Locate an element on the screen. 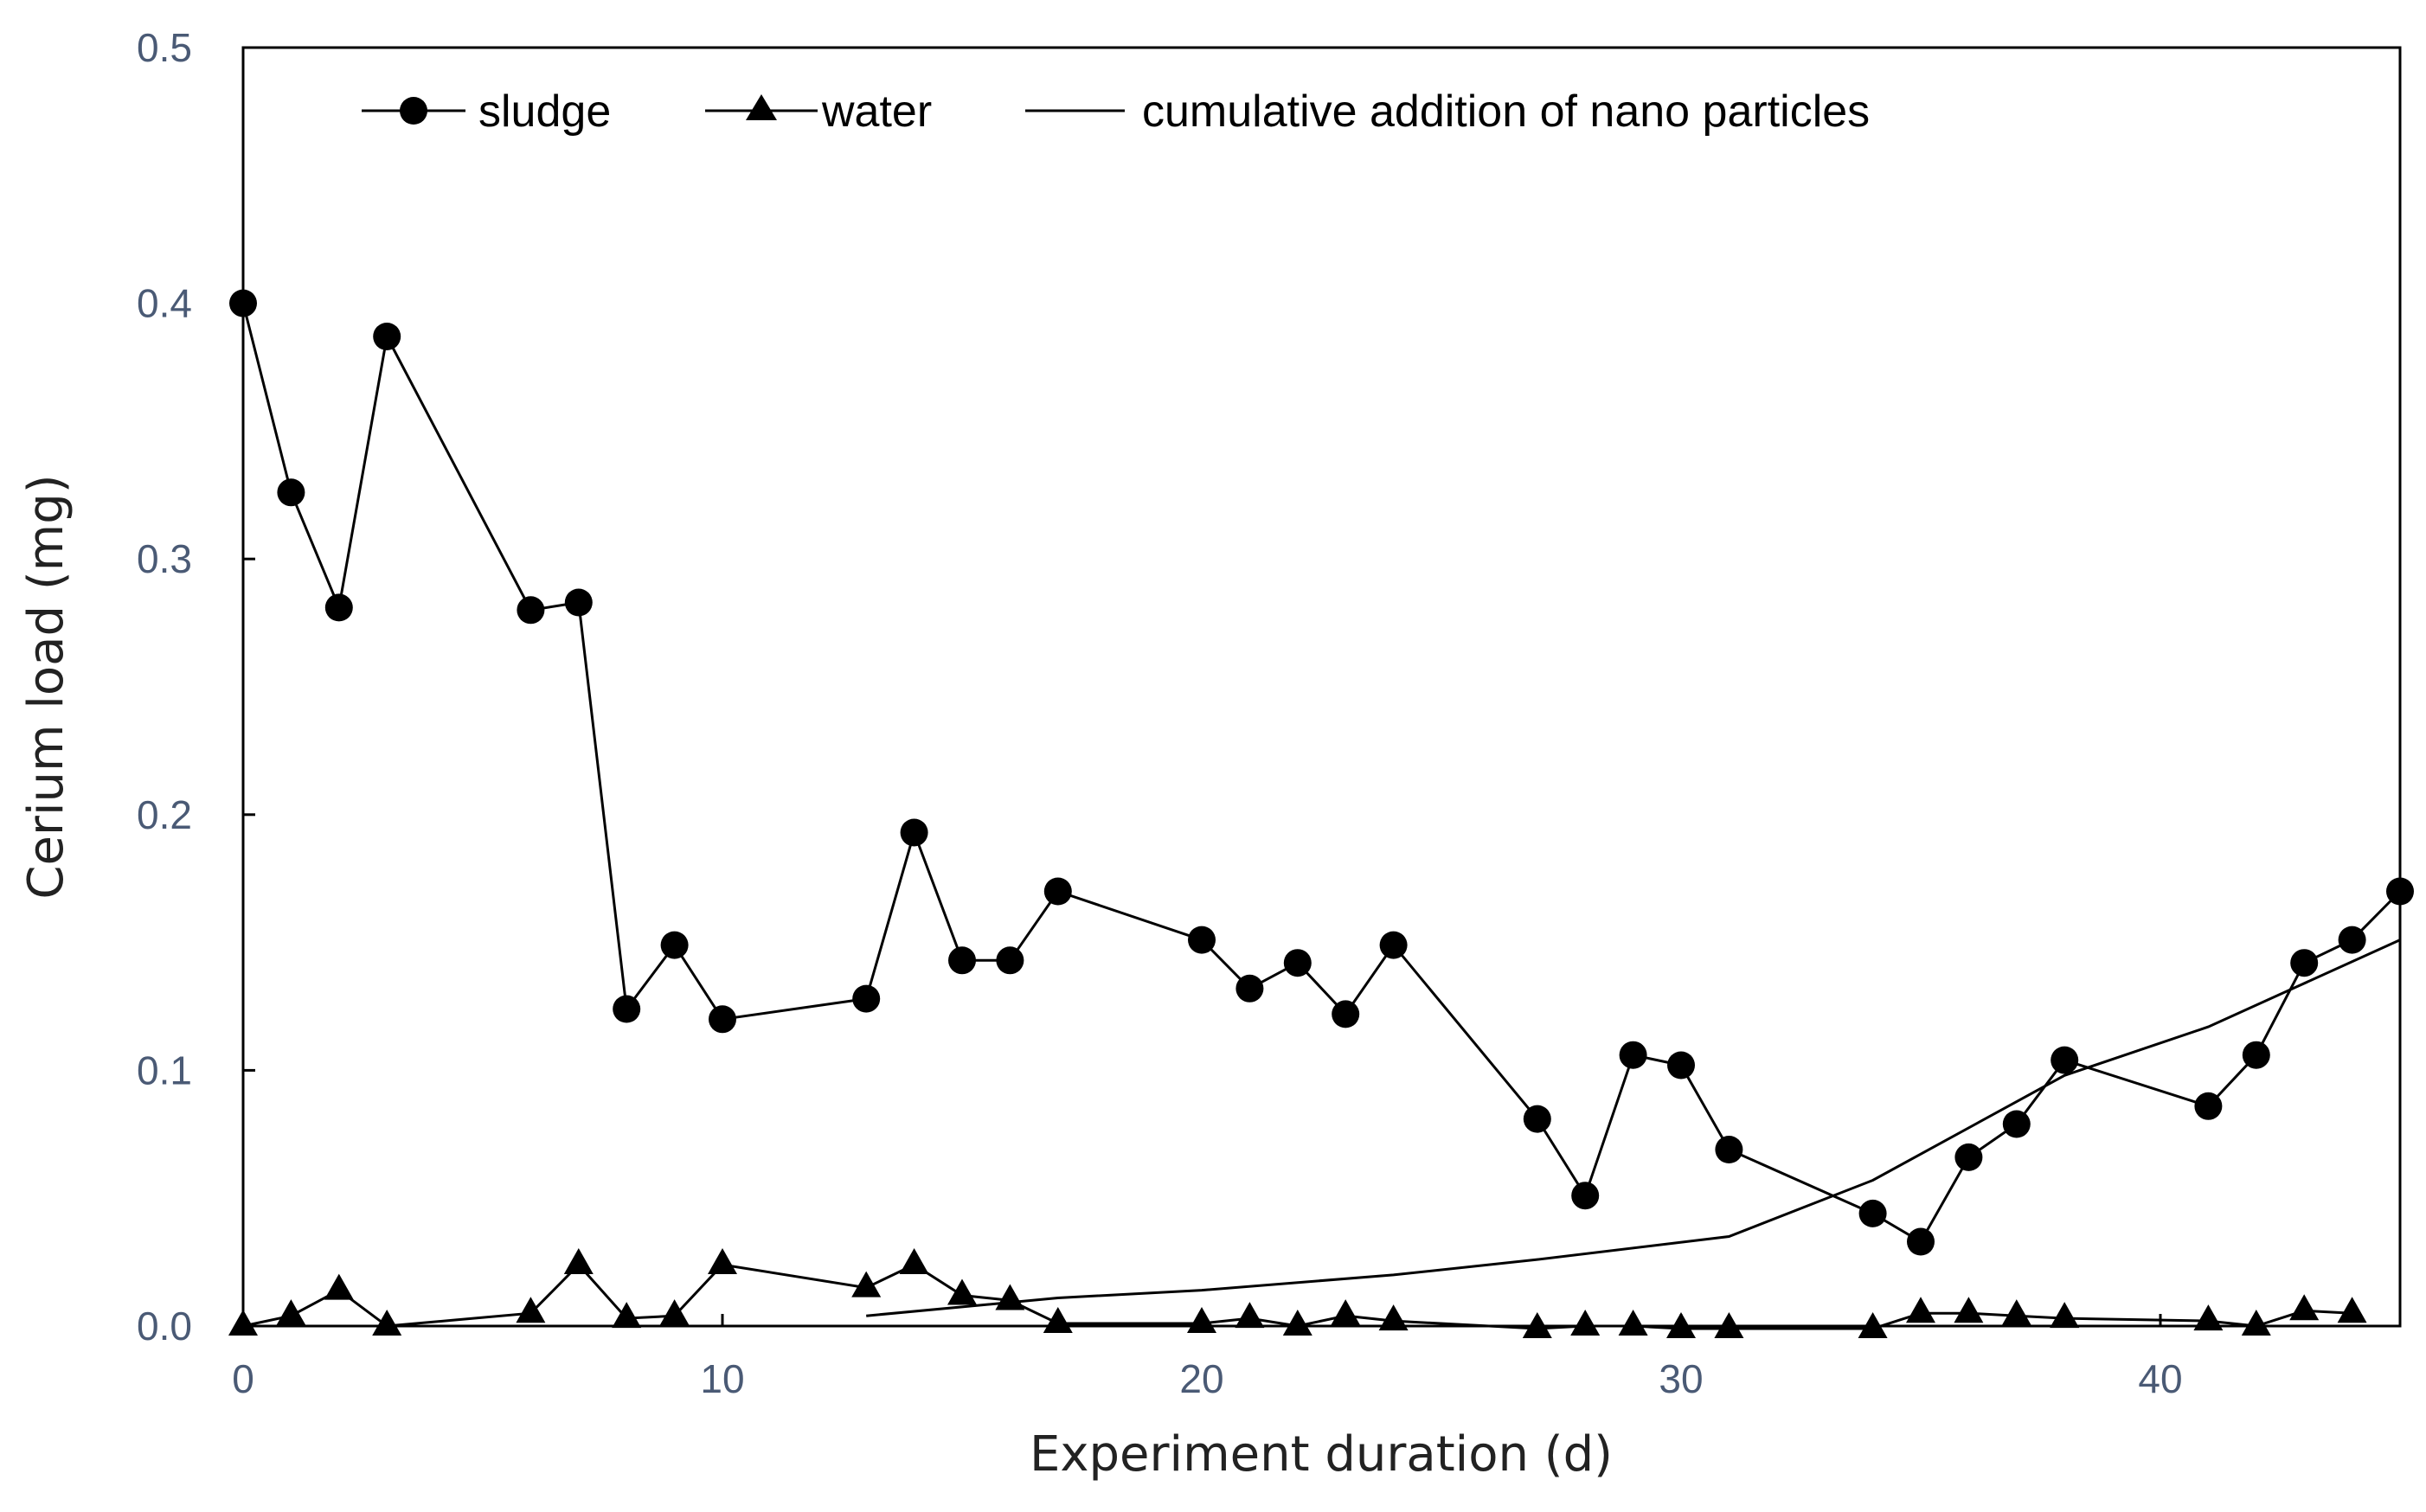 This screenshot has height=1512, width=2426. y-tick-label: 0.4 is located at coordinates (165, 303).